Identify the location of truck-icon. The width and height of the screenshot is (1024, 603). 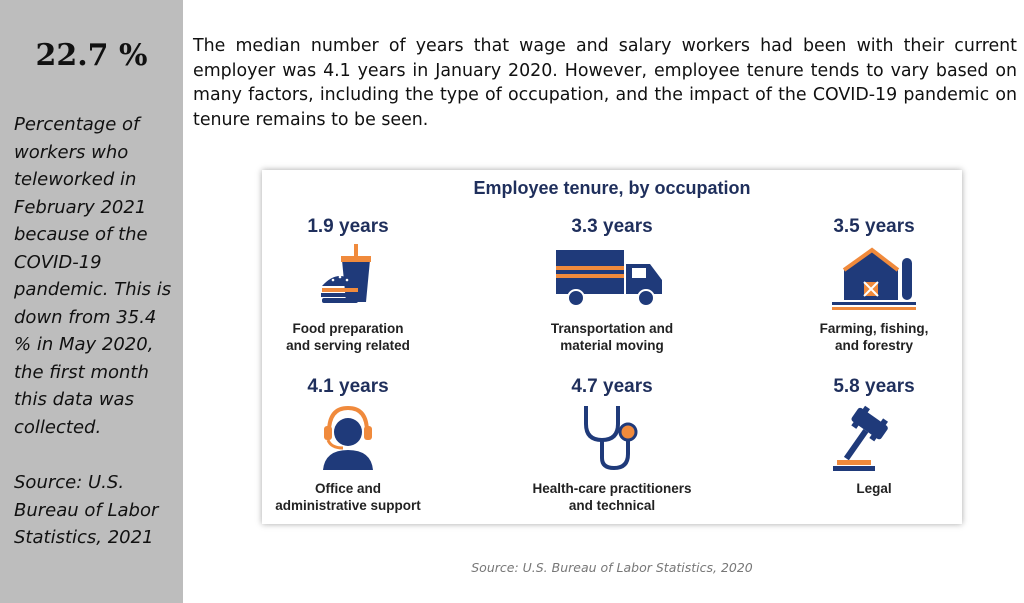
(609, 278).